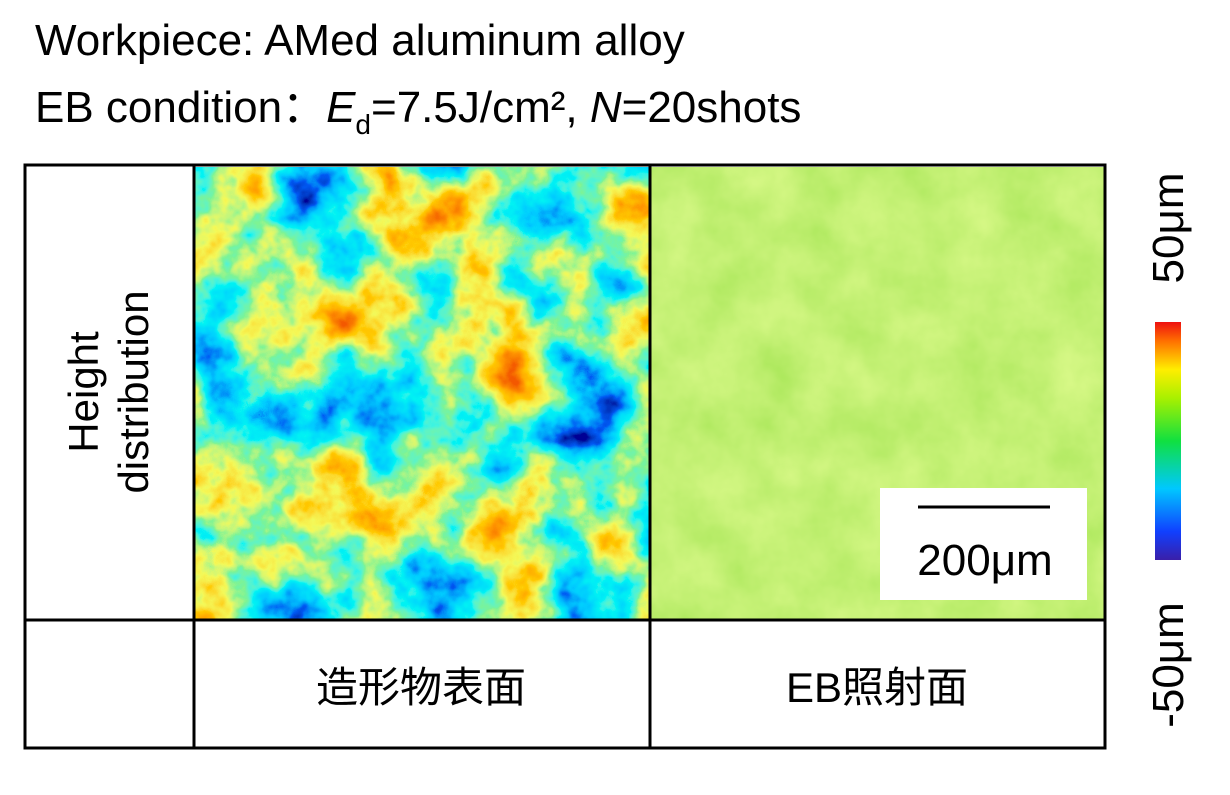  I want to click on row-label-line: Height, so click(83, 392).